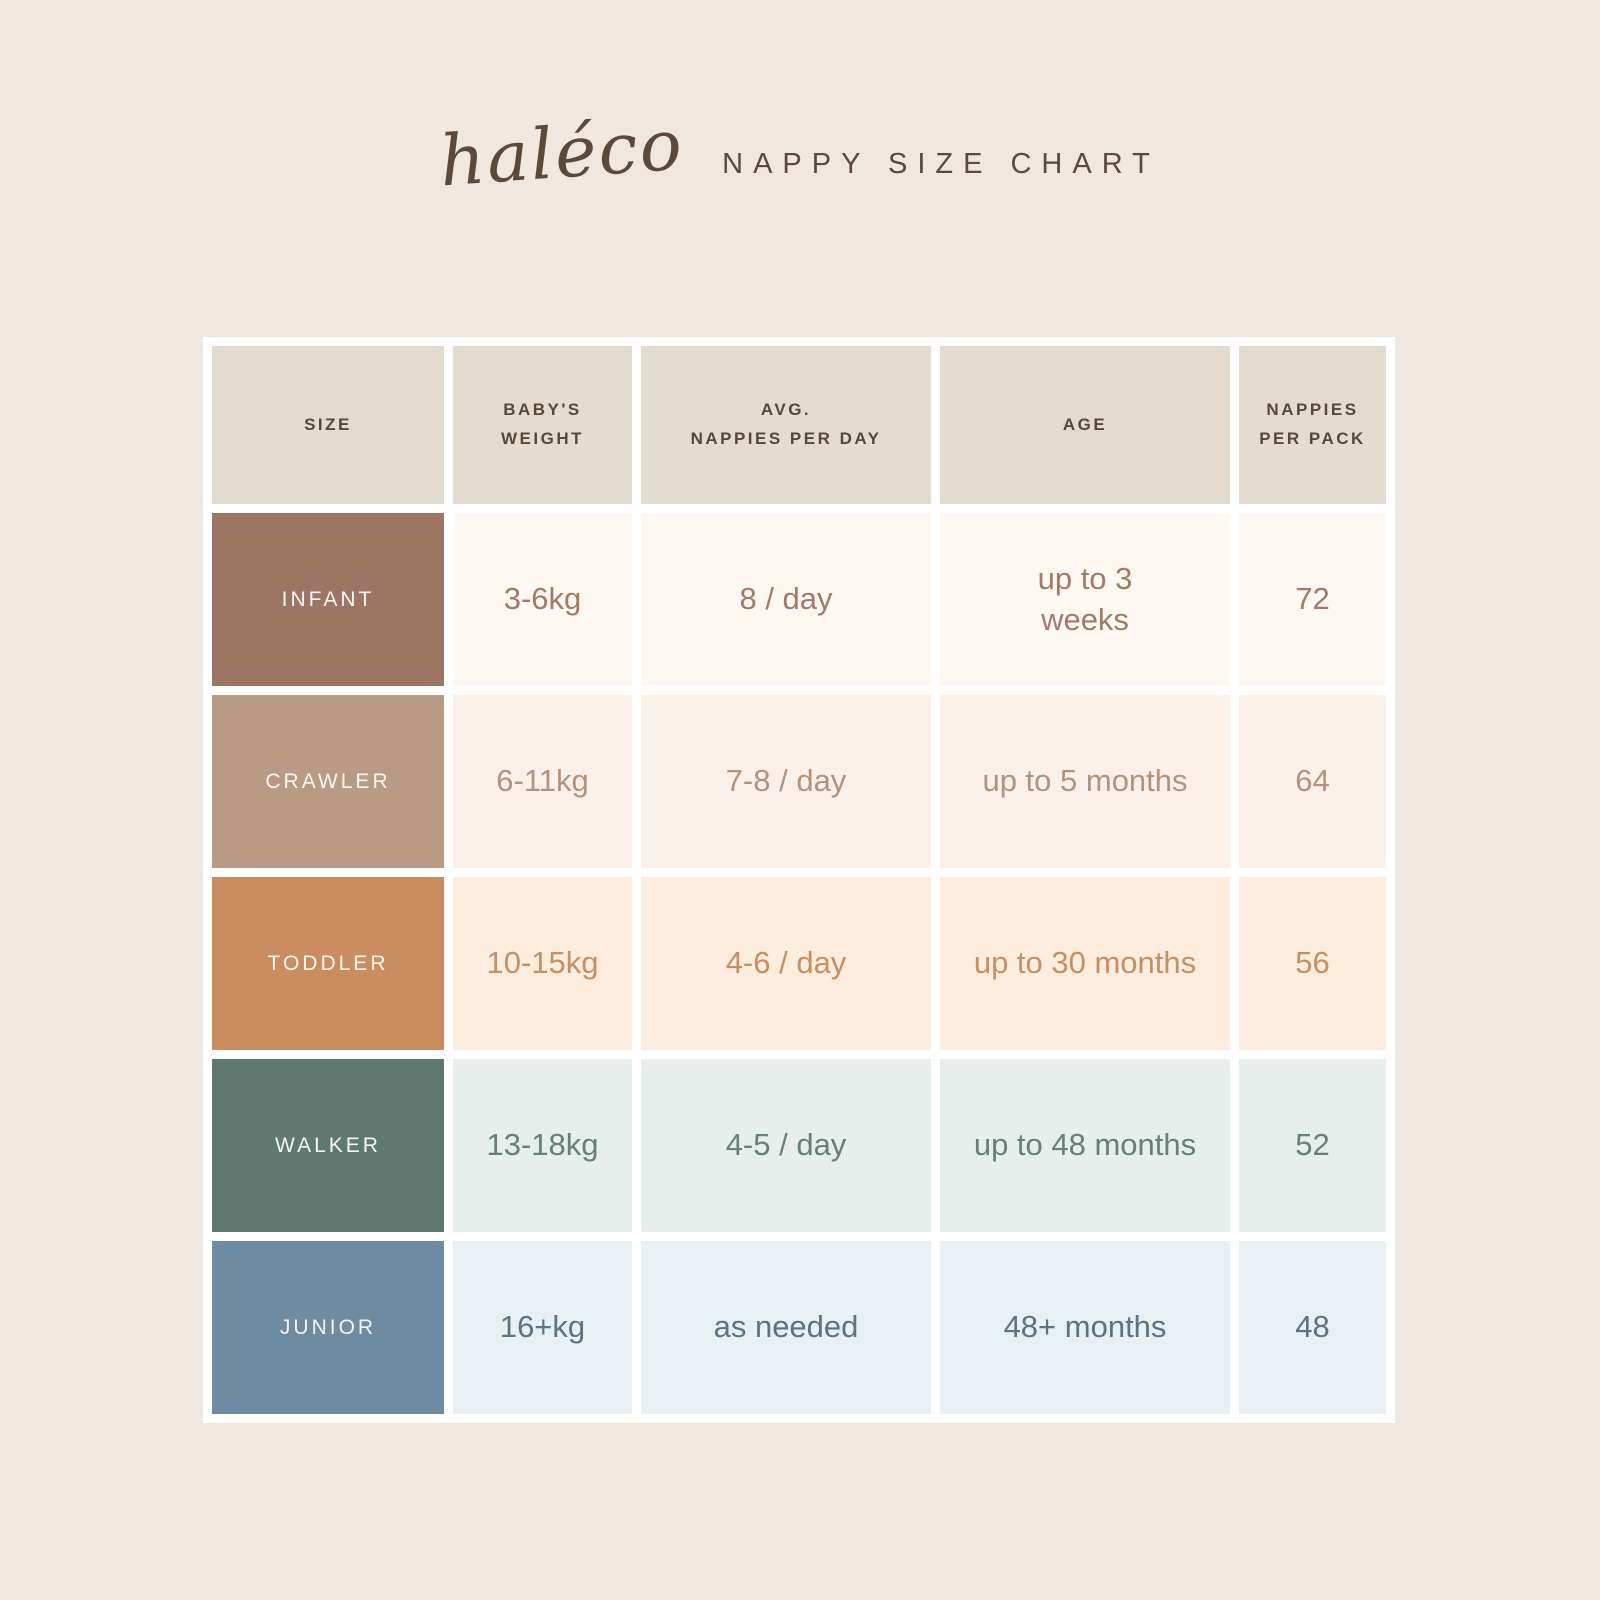 This screenshot has width=1600, height=1600. I want to click on nappies-per-pack-cell: 52, so click(1312, 1145).